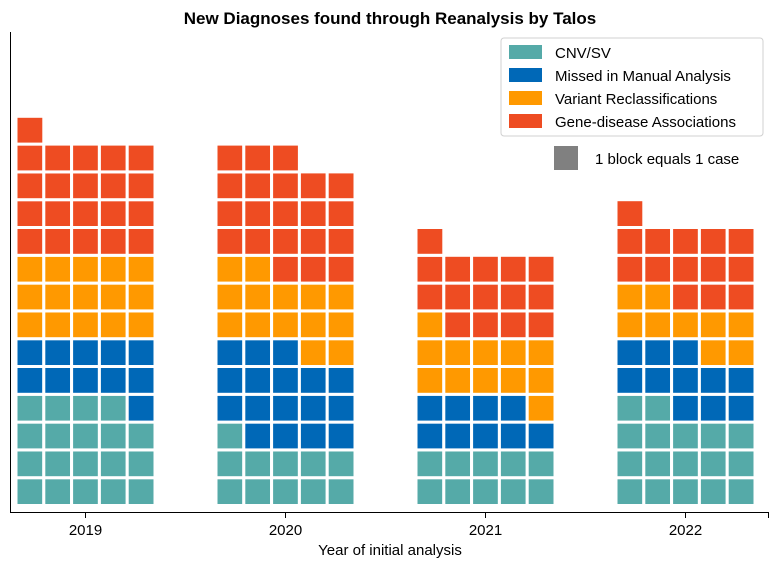  I want to click on legend-label: Variant Reclassifications, so click(636, 99).